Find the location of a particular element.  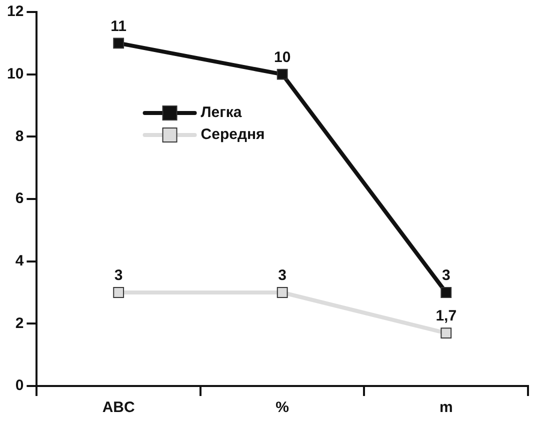

y-tick-label: 12 is located at coordinates (15, 11).